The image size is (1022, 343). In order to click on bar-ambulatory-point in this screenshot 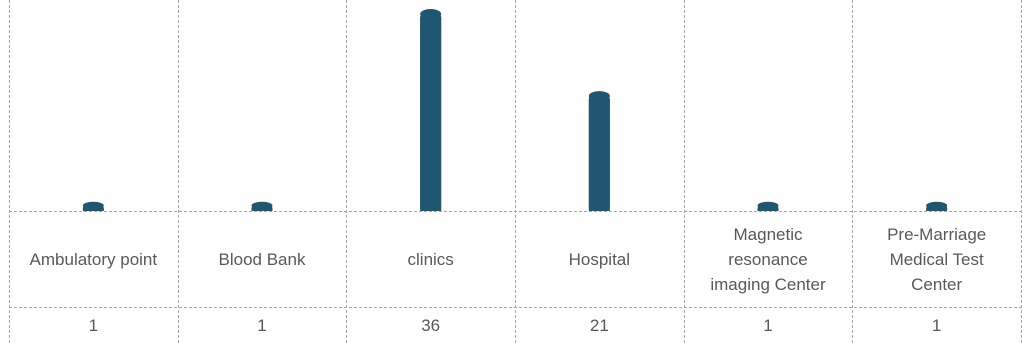, I will do `click(93, 206)`.